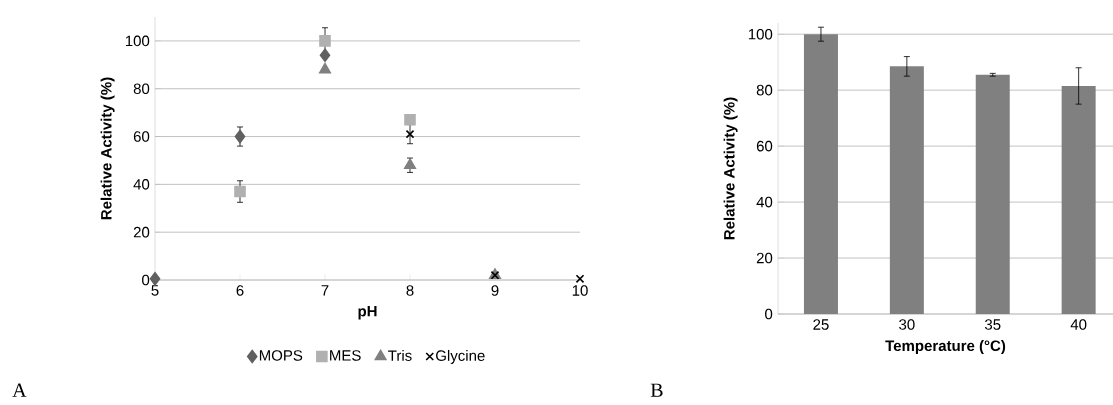  What do you see at coordinates (495, 290) in the screenshot?
I see `x-tick-label: 9` at bounding box center [495, 290].